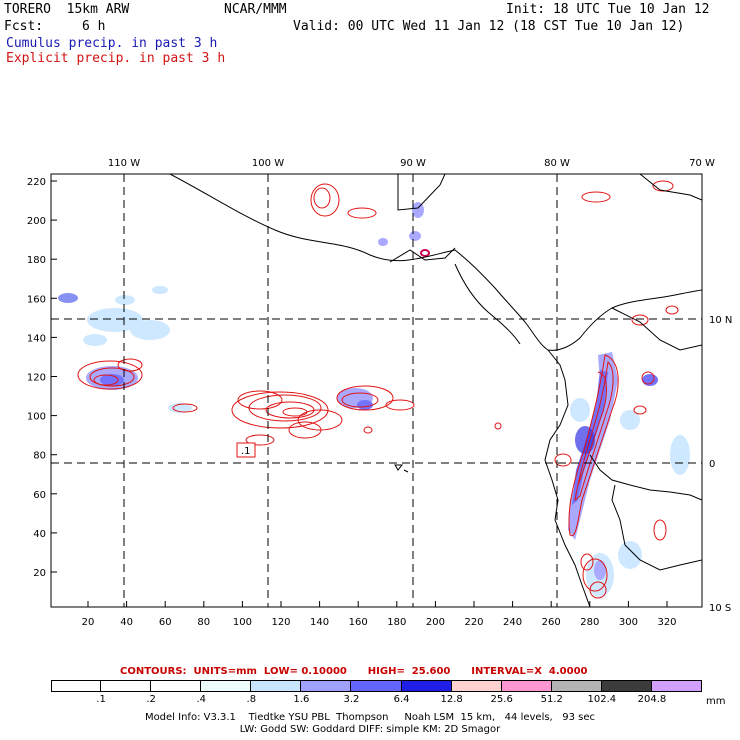 Image resolution: width=740 pixels, height=740 pixels. Describe the element at coordinates (251, 699) in the screenshot. I see `colorbar-label: .8` at that location.